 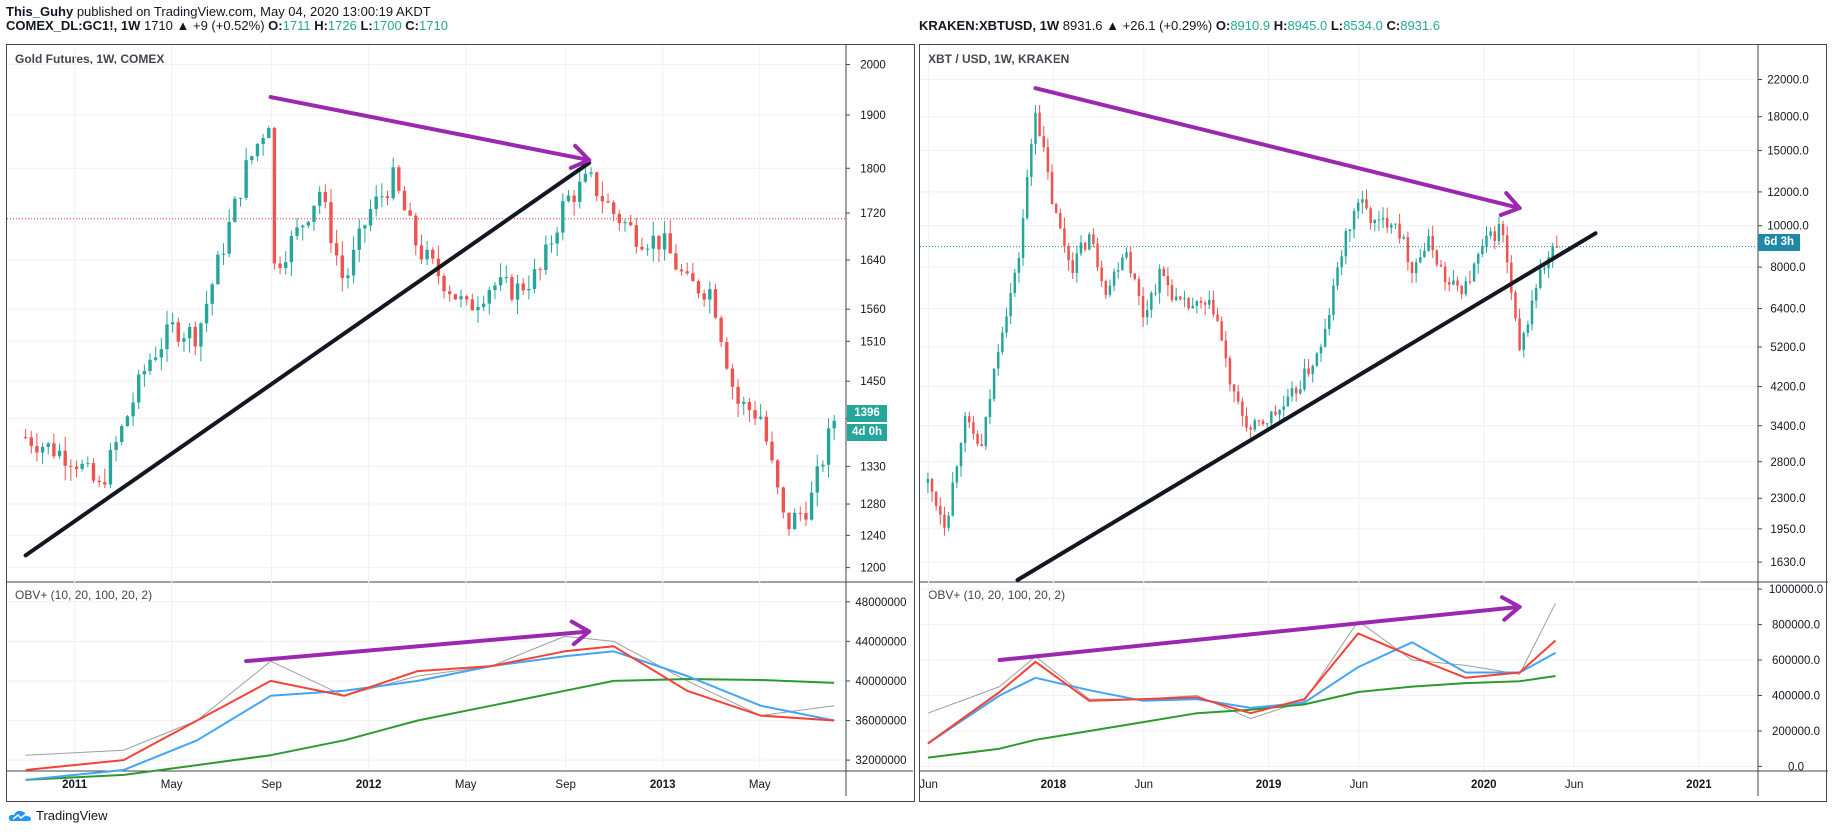 I want to click on author-name: This_Guhy, so click(x=40, y=11).